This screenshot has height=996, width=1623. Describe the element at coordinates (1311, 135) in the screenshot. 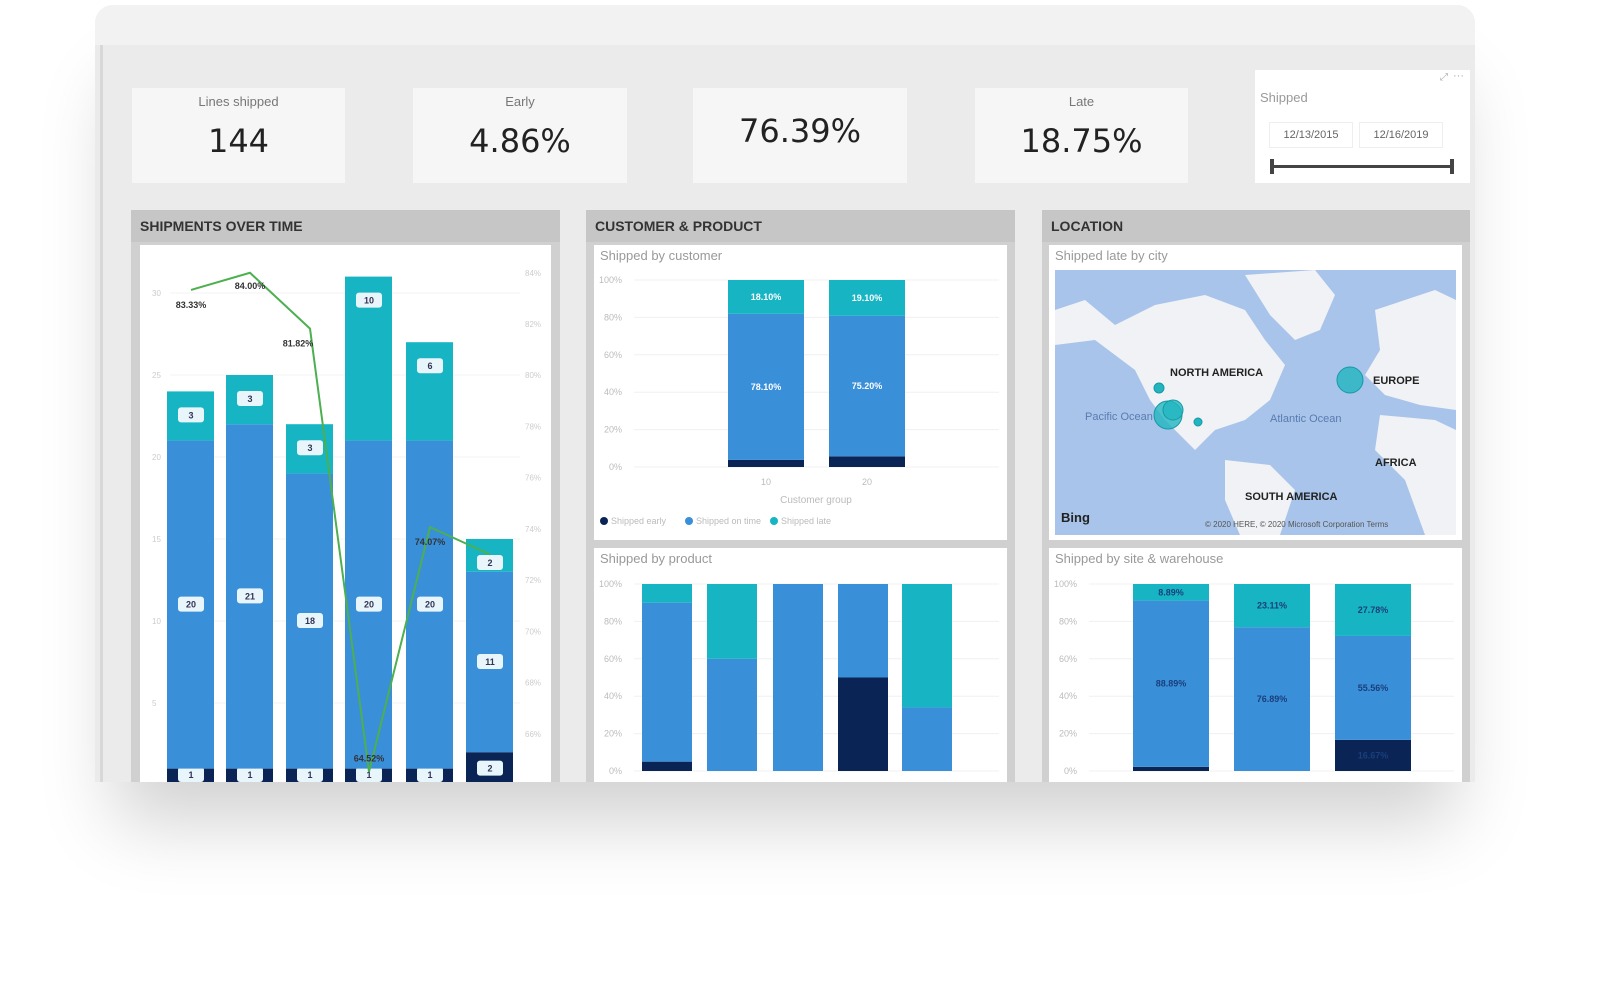

I see `start-date-input: 12/13/2015` at that location.